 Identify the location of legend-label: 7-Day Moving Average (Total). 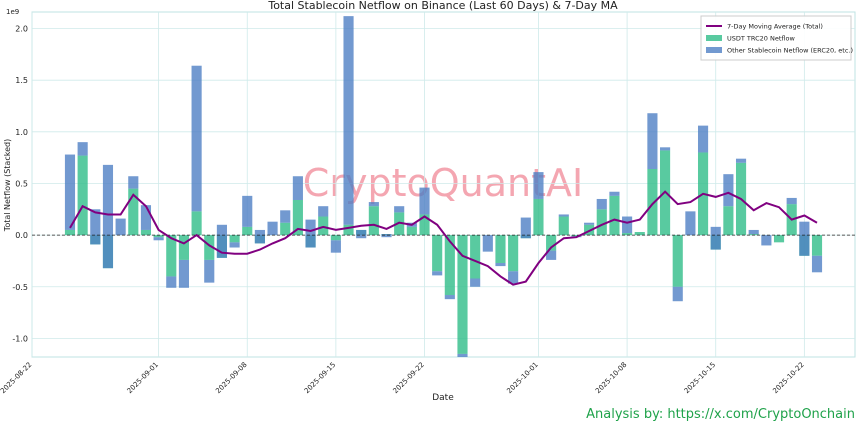
(775, 27).